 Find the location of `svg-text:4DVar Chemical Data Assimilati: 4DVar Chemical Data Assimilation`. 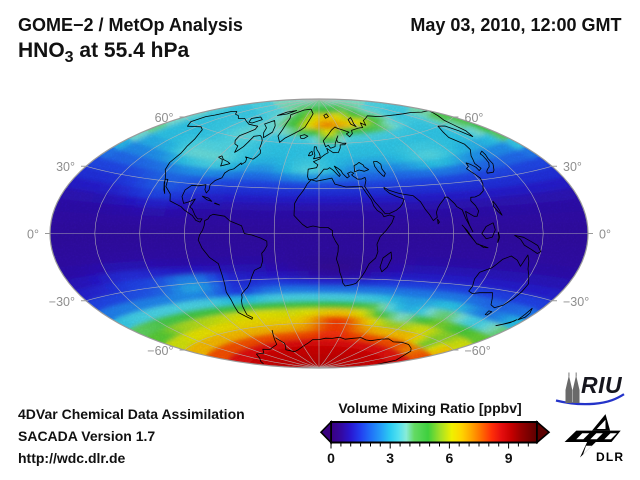

svg-text:4DVar Chemical Data Assimilati: 4DVar Chemical Data Assimilation is located at coordinates (131, 414).